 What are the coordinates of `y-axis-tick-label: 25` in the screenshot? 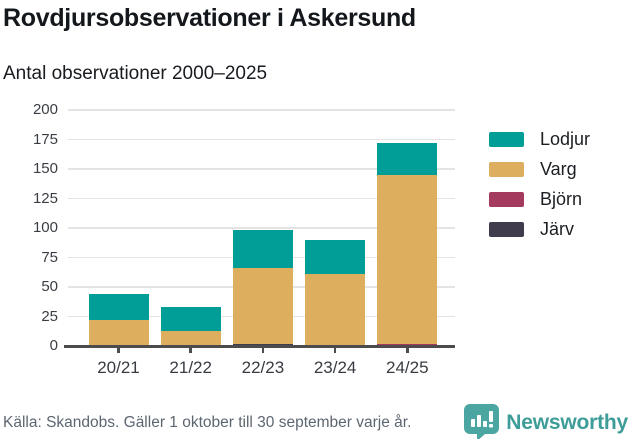 It's located at (49, 316).